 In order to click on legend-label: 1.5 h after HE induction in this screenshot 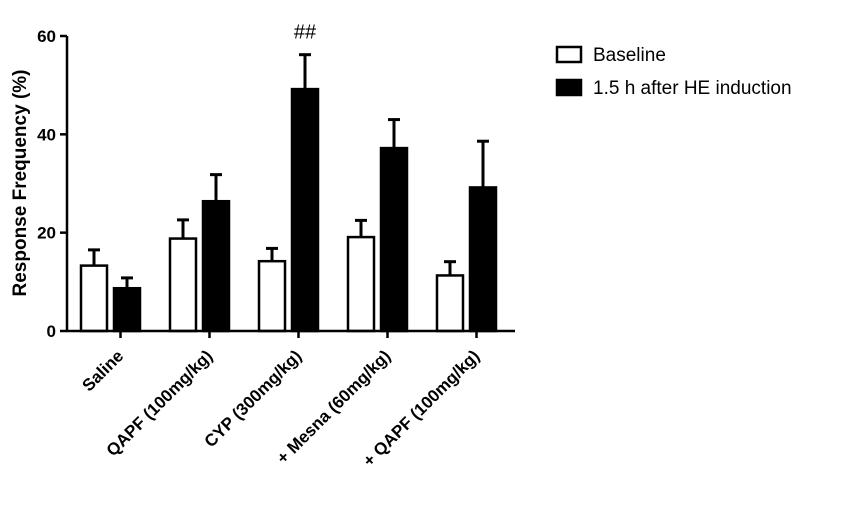, I will do `click(692, 88)`.